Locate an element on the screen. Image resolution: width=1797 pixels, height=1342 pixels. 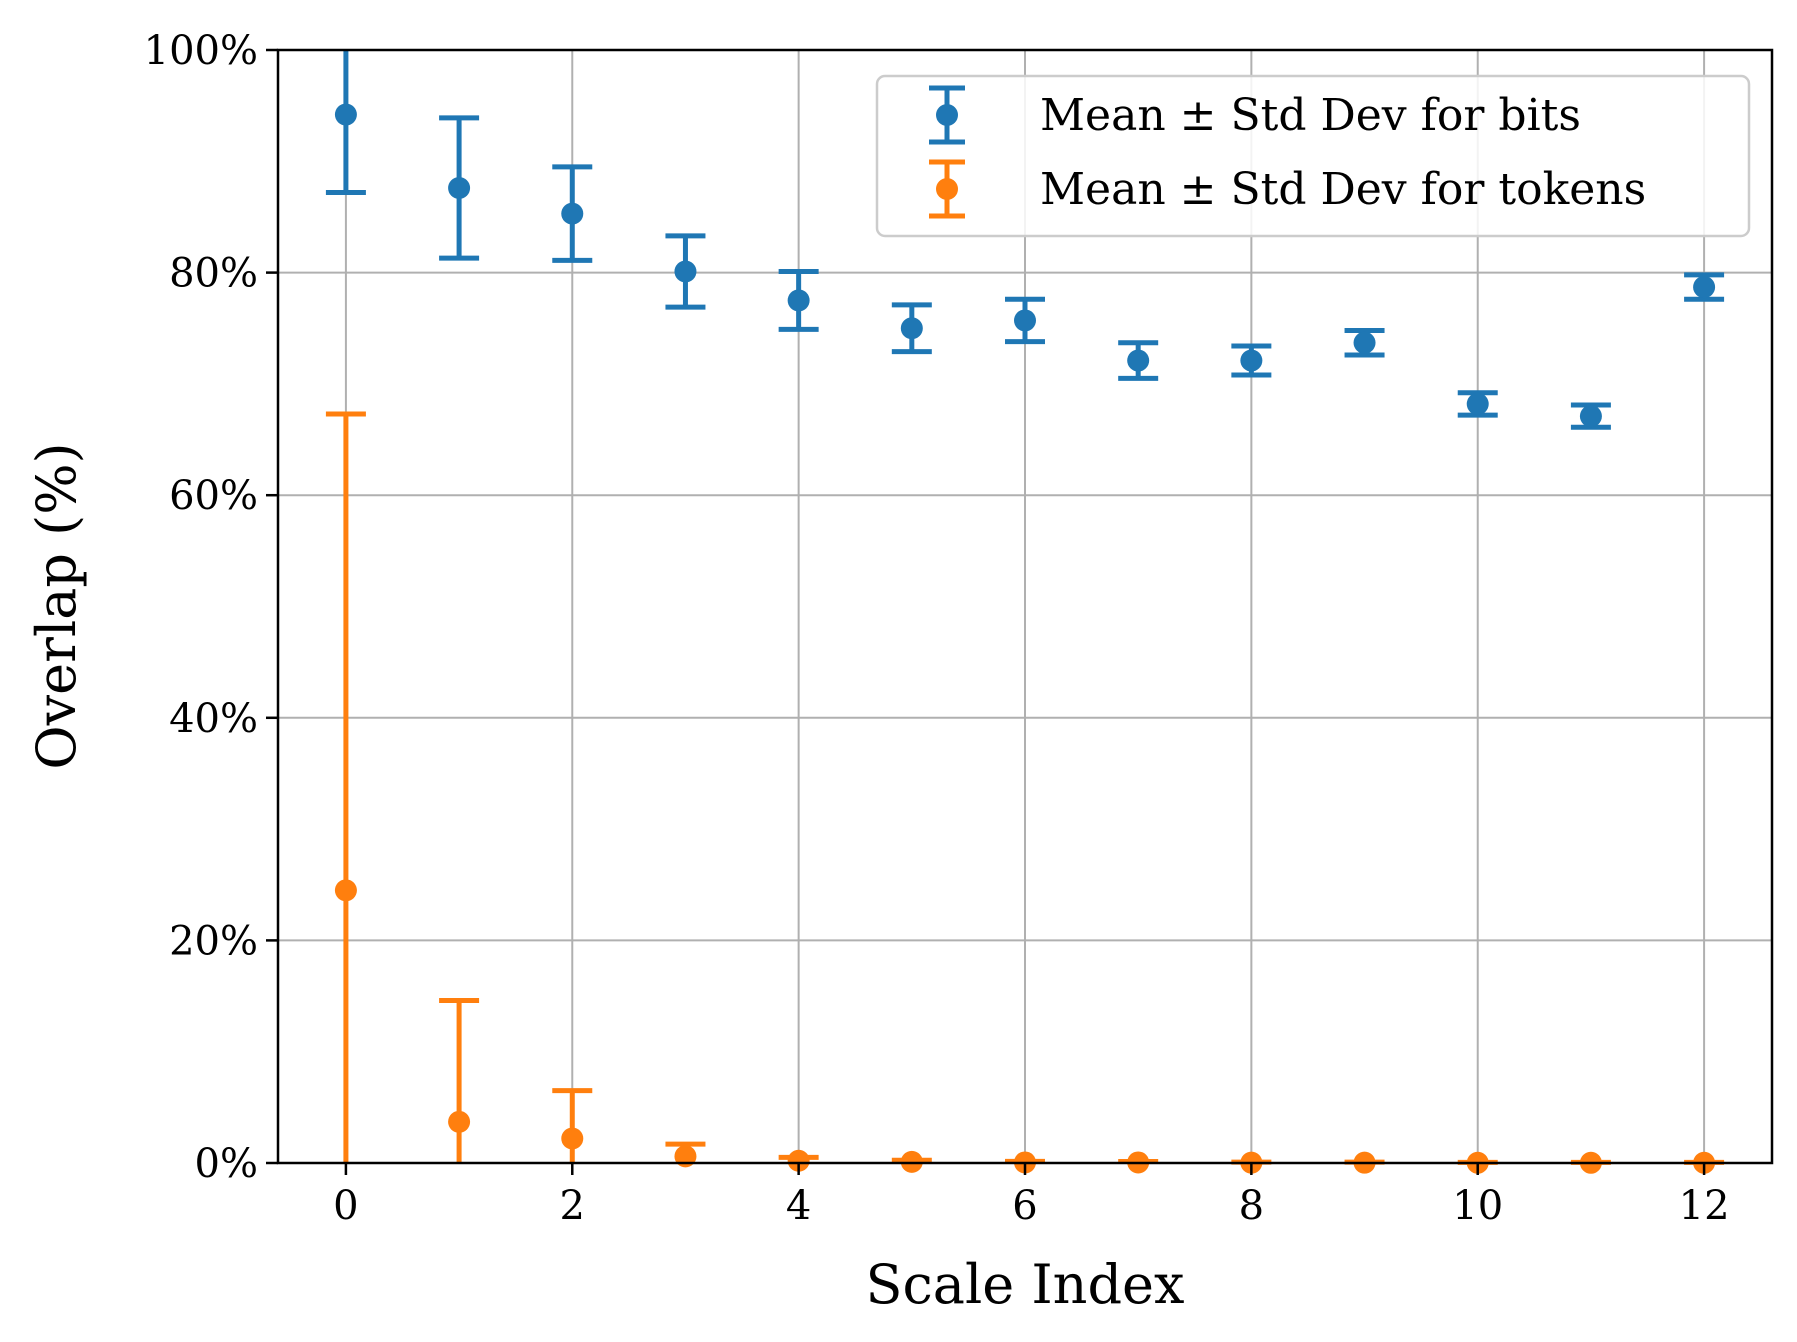
x-tick-label: 2 is located at coordinates (572, 1206).